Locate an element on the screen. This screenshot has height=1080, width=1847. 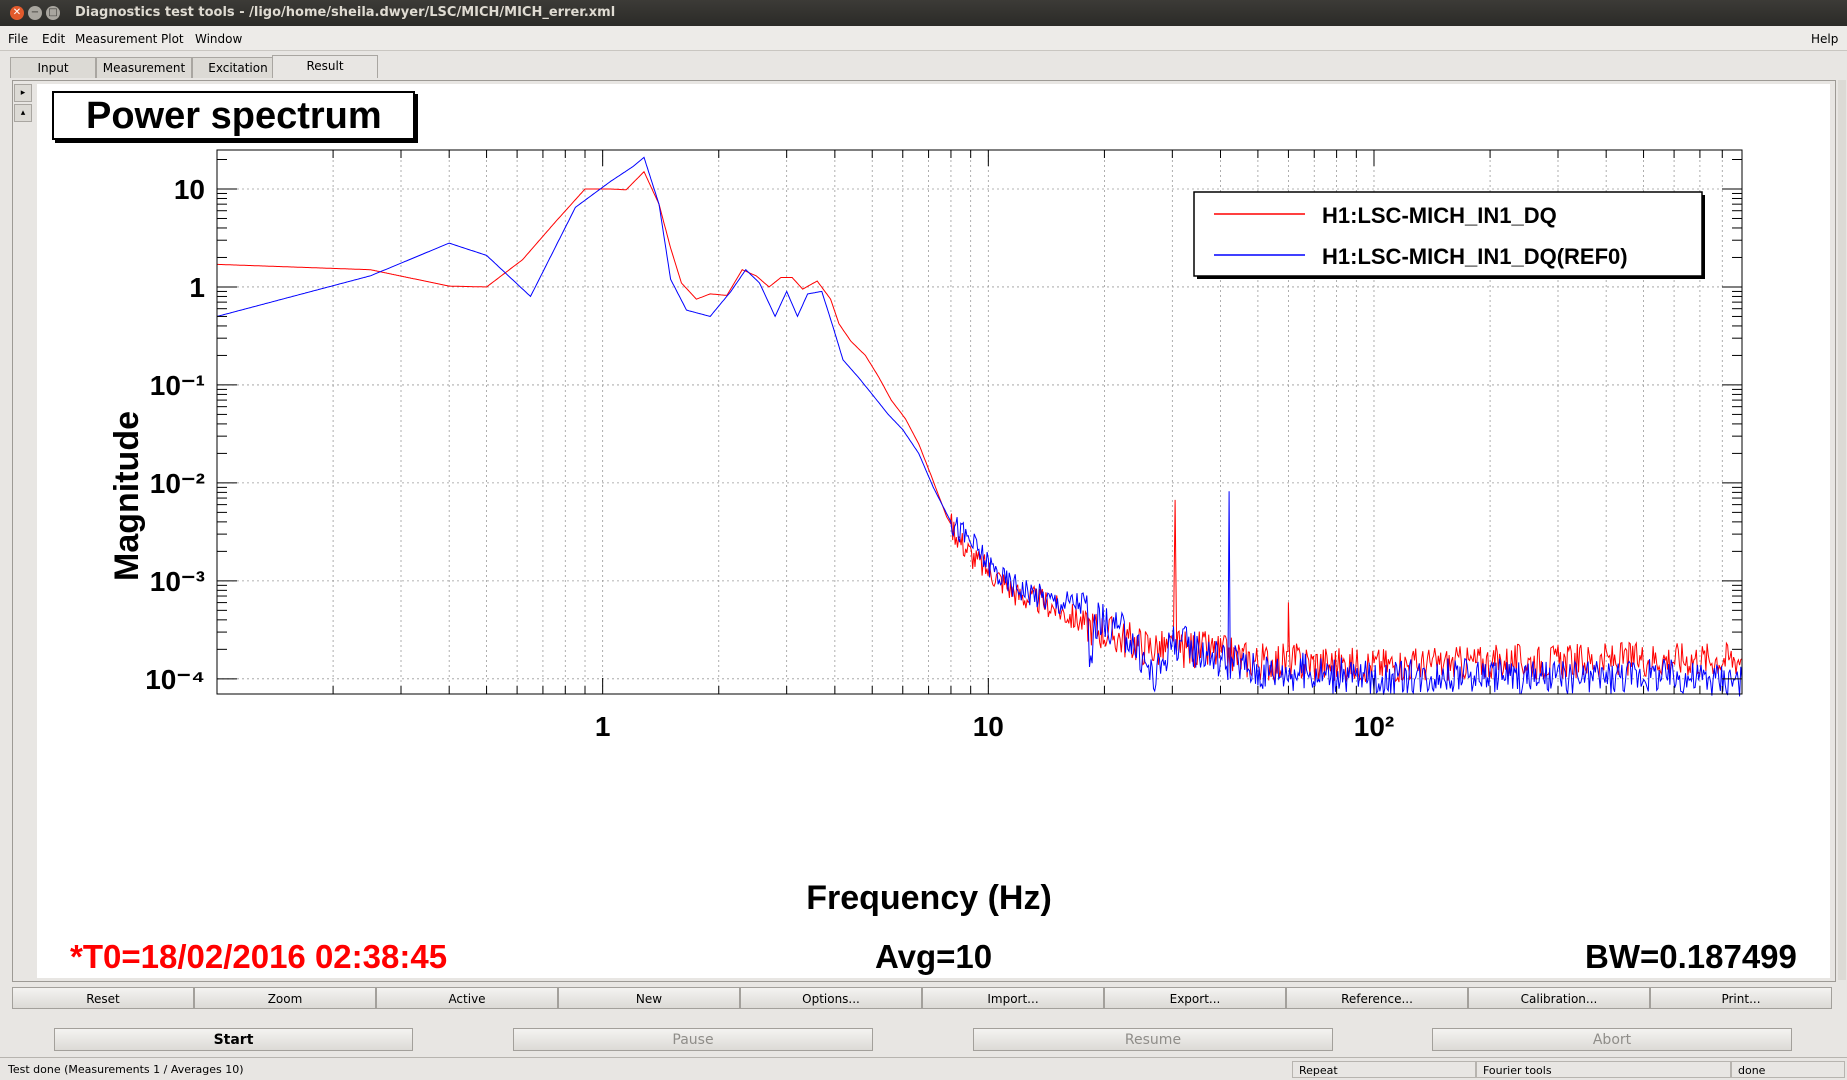
y-tick-label: 10⁻⁴ is located at coordinates (175, 679).